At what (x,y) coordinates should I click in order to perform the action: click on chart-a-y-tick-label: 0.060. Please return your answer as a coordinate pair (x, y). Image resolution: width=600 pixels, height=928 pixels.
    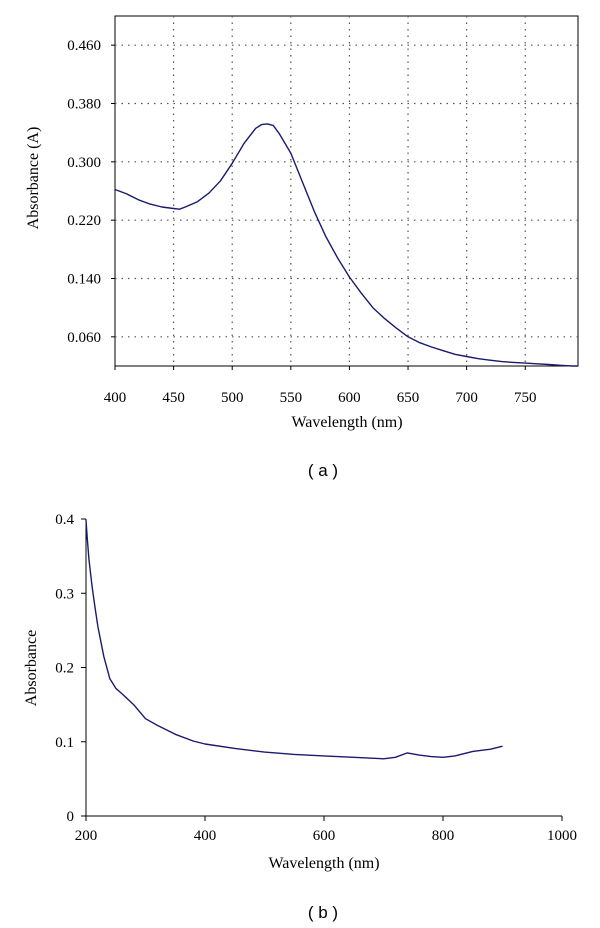
    Looking at the image, I should click on (84, 338).